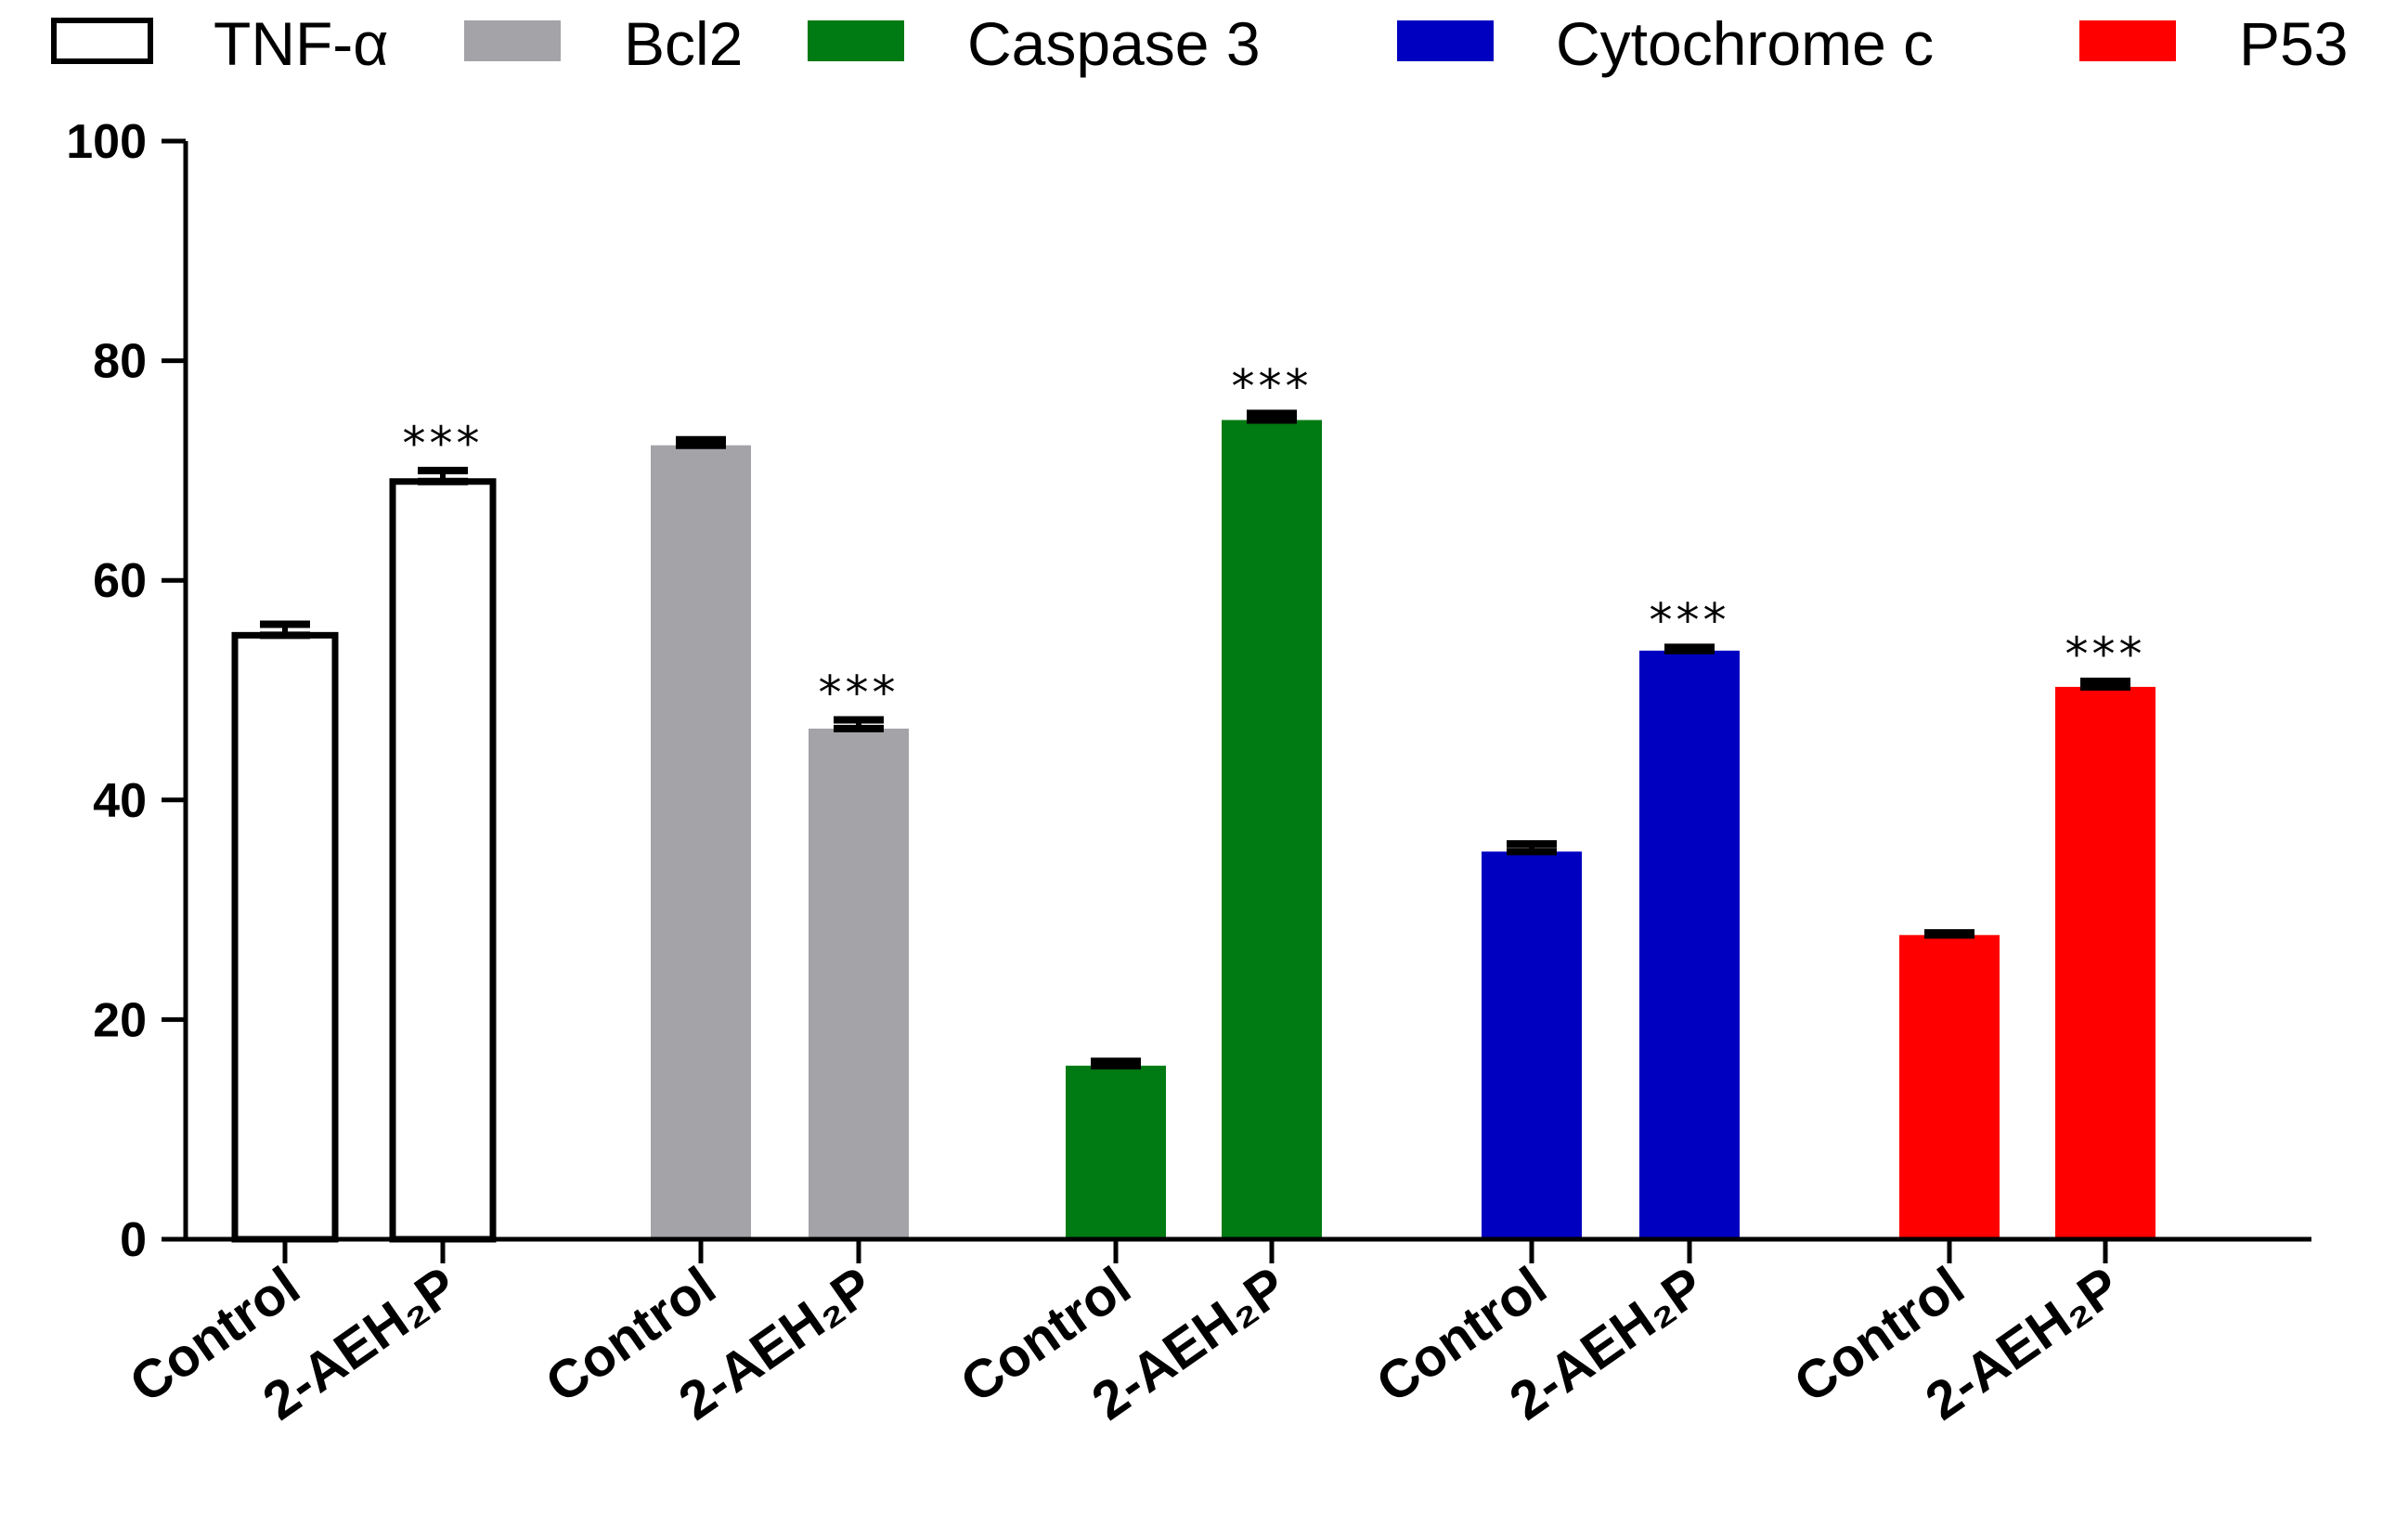 This screenshot has height=1514, width=2408. What do you see at coordinates (1116, 1153) in the screenshot?
I see `bar-caspase-3-control` at bounding box center [1116, 1153].